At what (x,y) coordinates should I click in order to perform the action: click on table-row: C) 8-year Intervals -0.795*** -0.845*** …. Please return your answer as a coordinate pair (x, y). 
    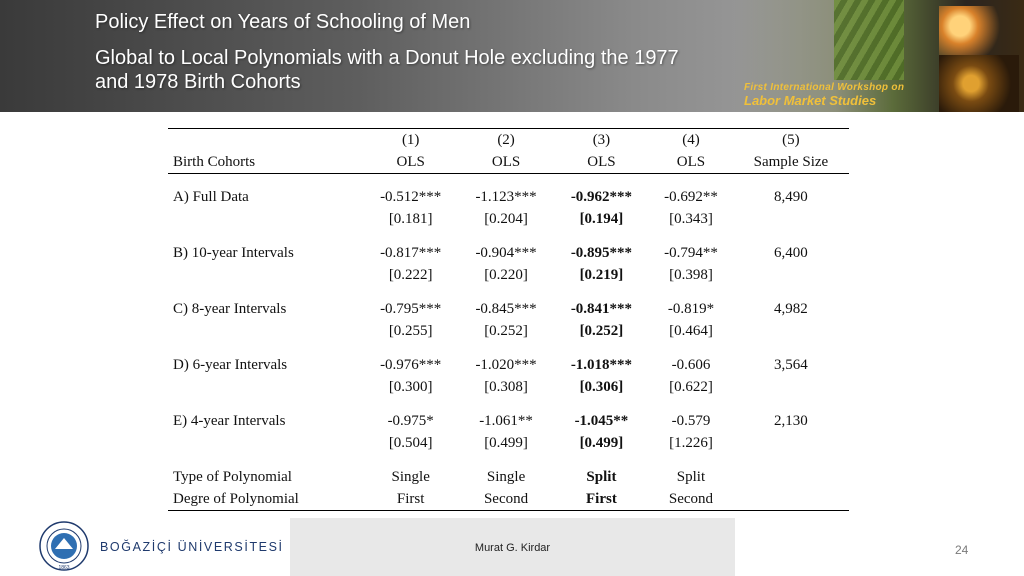
    Looking at the image, I should click on (508, 309).